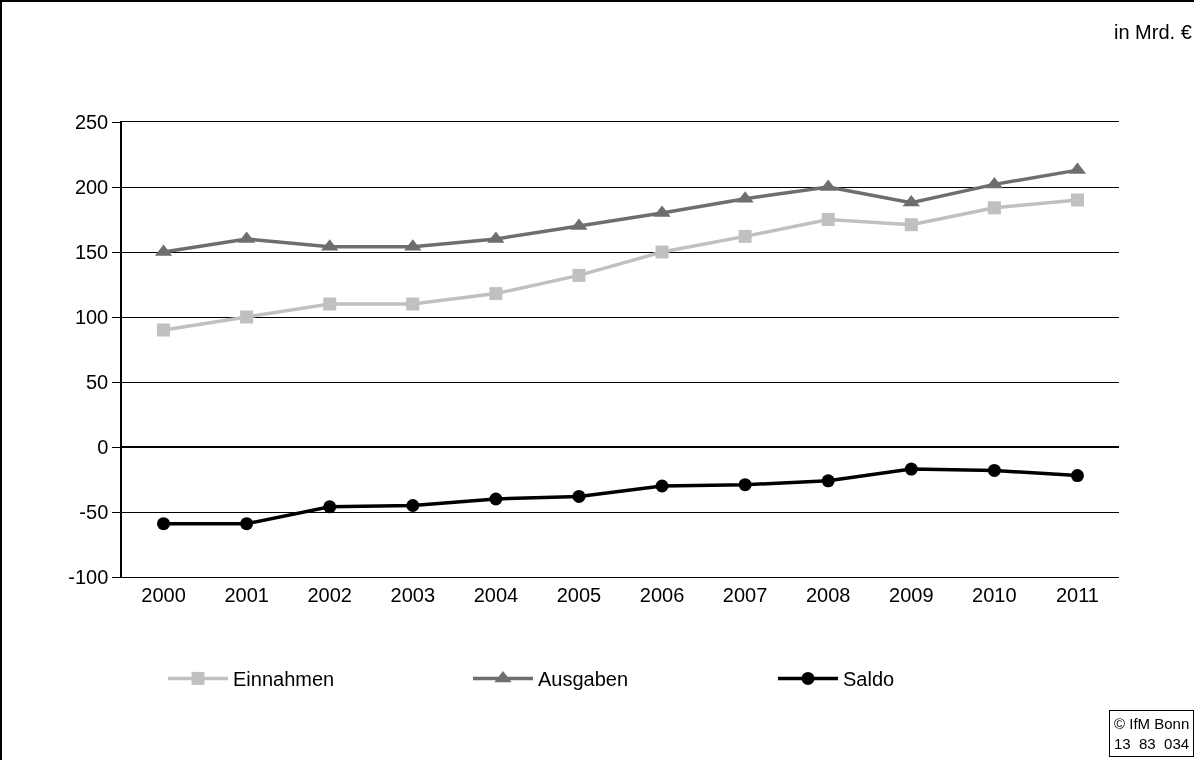 This screenshot has height=760, width=1194. I want to click on x-tick-label: 2004, so click(496, 595).